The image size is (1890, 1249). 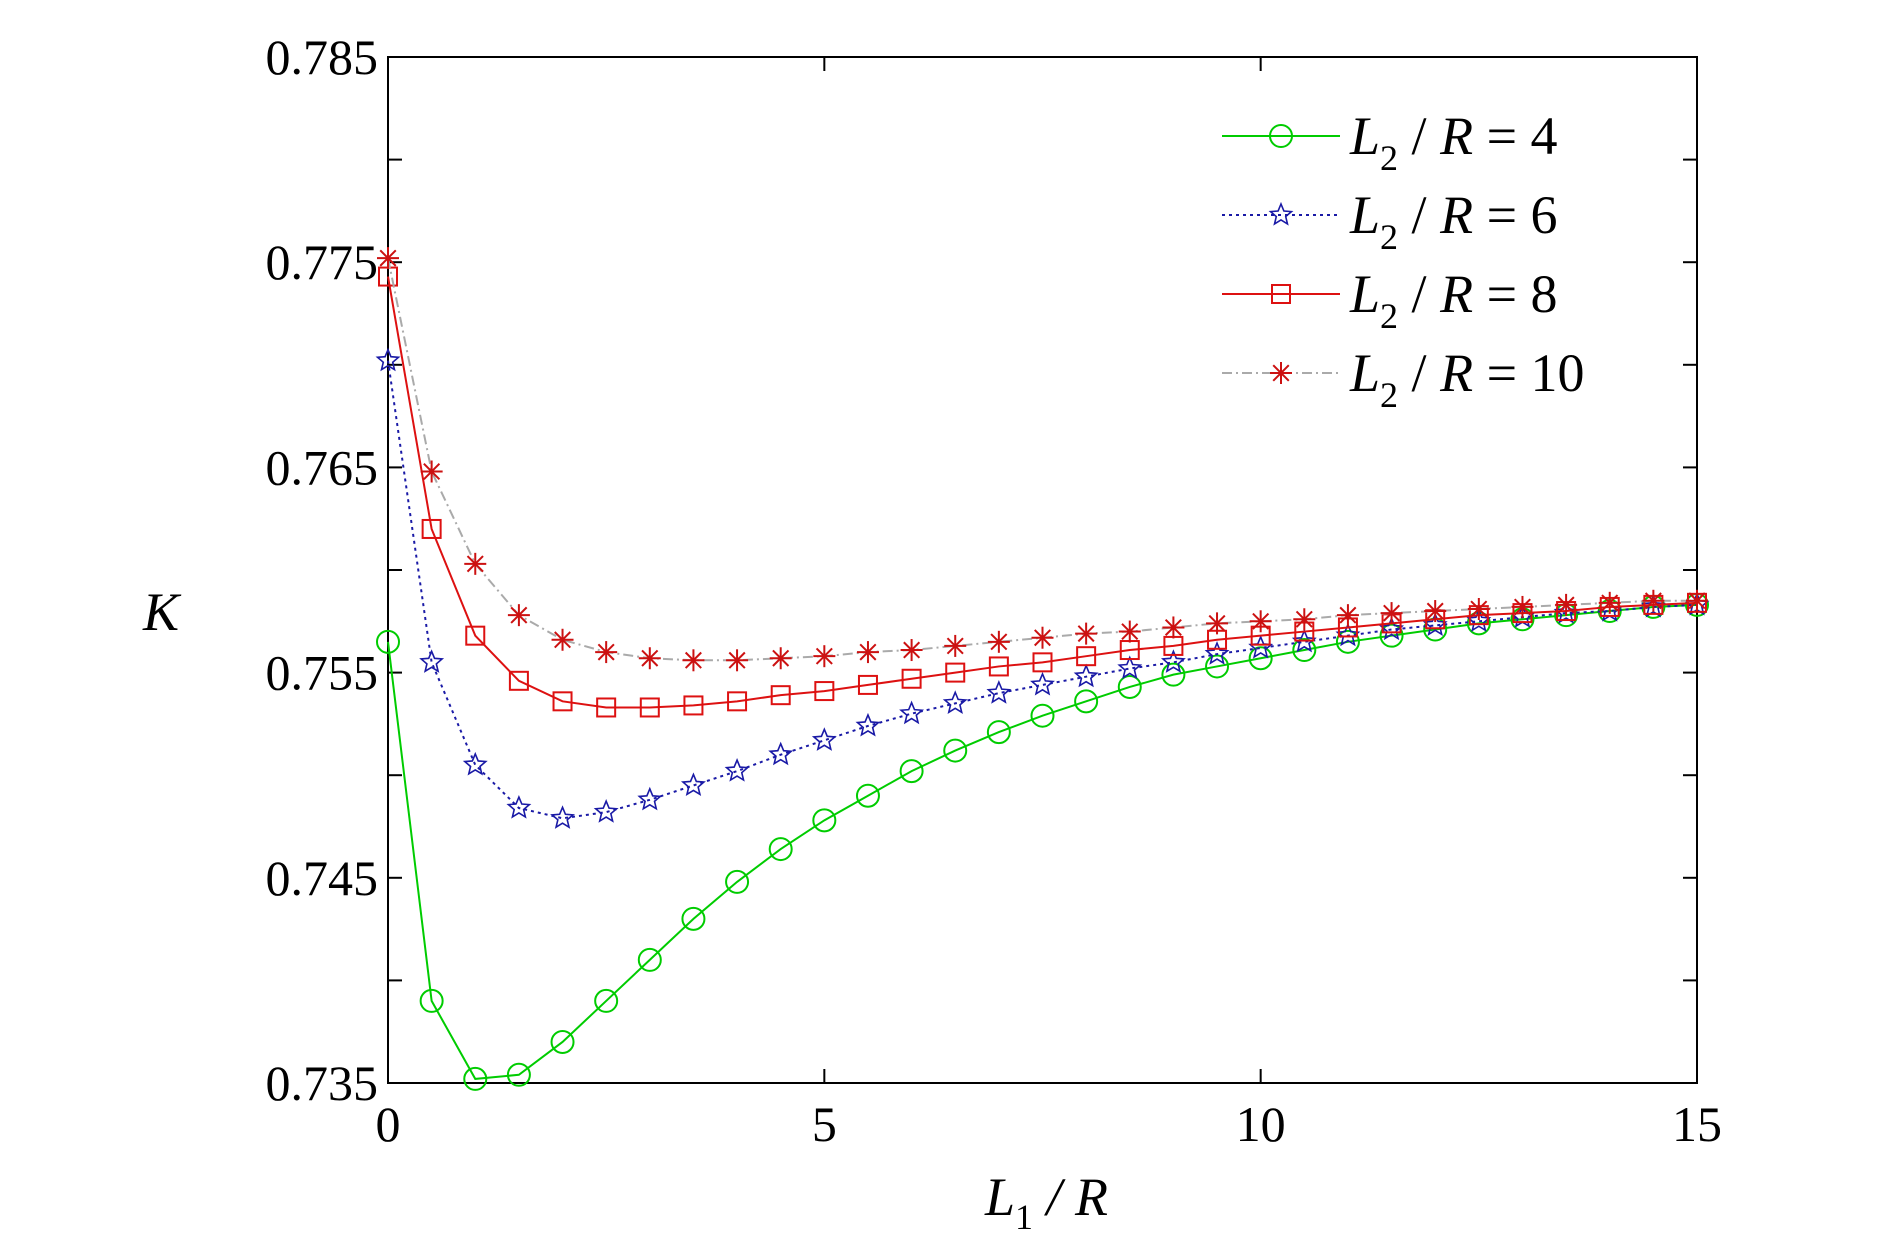 I want to click on x-axis-label-rest: / R, so click(x=1070, y=1197).